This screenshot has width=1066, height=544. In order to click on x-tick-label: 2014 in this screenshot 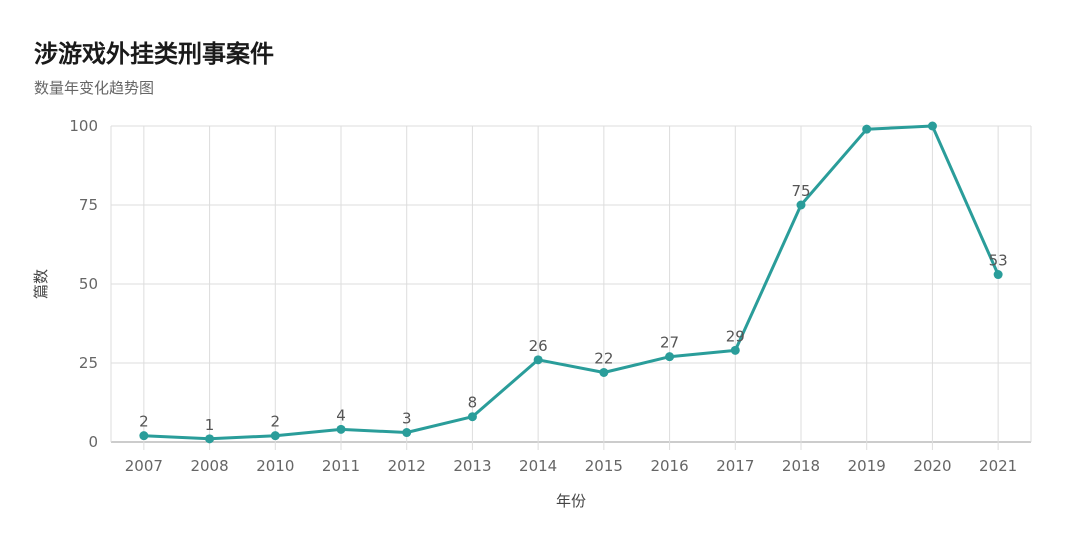, I will do `click(538, 466)`.